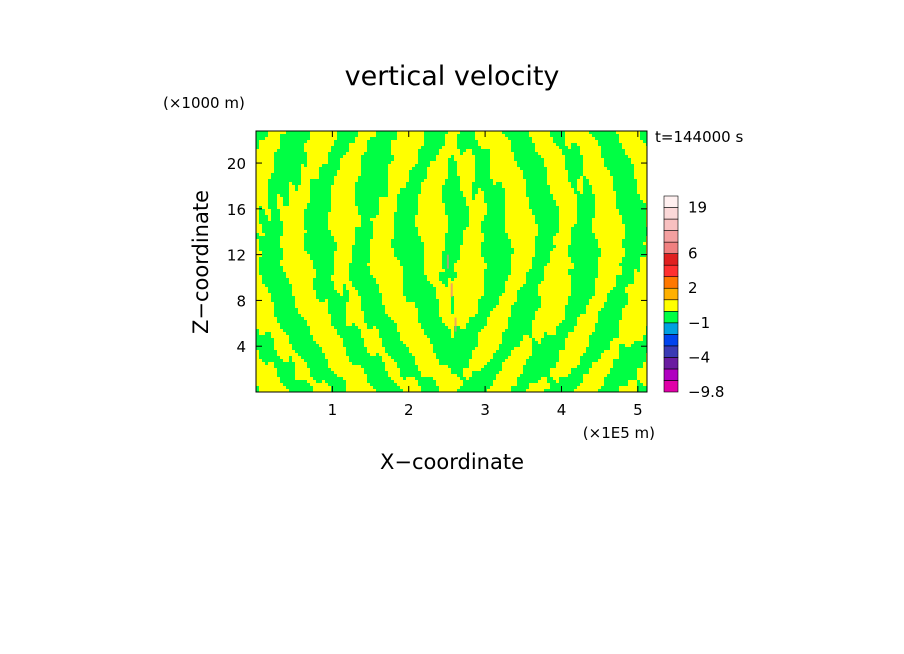 This screenshot has height=654, width=904. I want to click on x-tick-label: 5, so click(638, 410).